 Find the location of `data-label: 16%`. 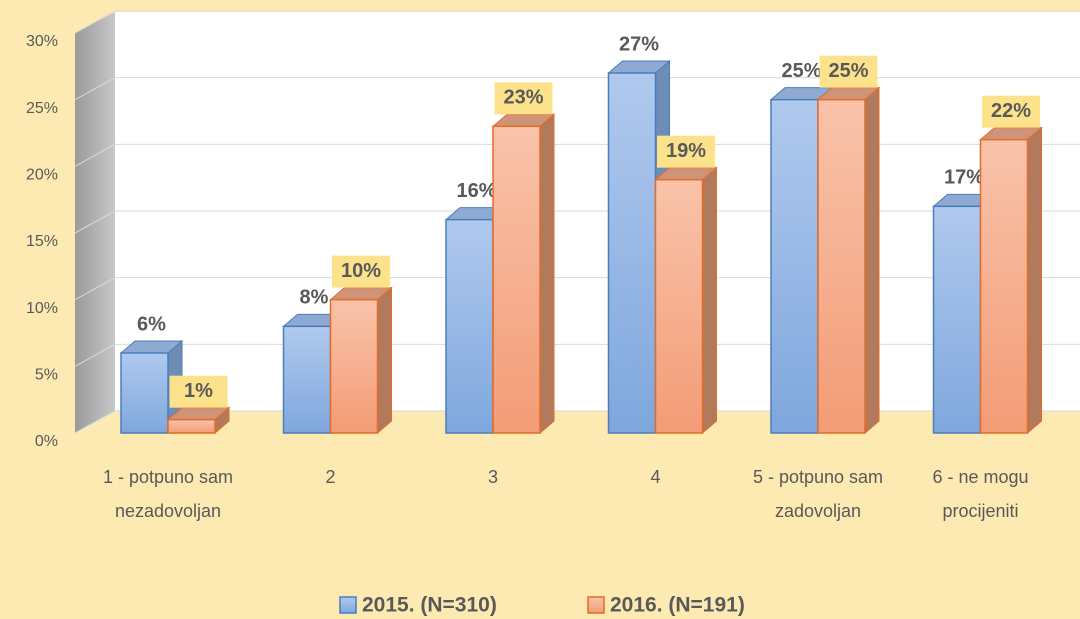

data-label: 16% is located at coordinates (476, 191).